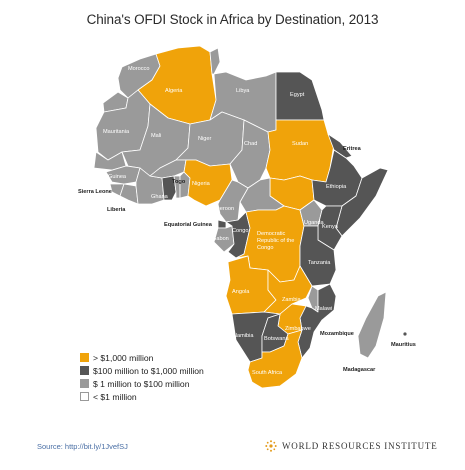 This screenshot has width=465, height=470. Describe the element at coordinates (297, 95) in the screenshot. I see `label-egypt: Egypt` at that location.